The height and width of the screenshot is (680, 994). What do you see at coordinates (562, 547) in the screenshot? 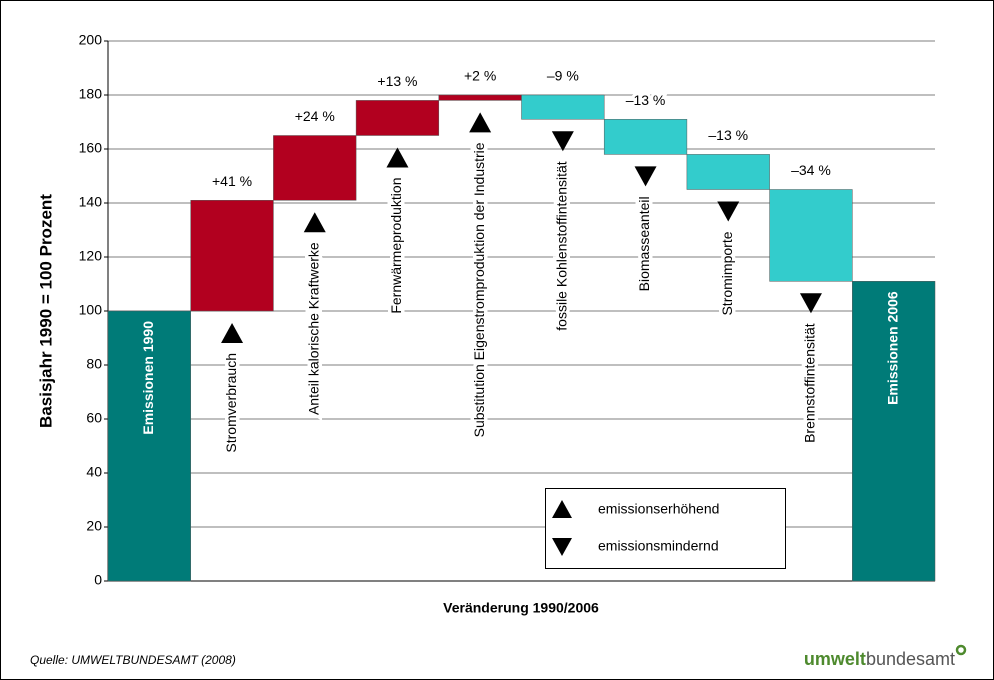
I see `legend-down-icon` at bounding box center [562, 547].